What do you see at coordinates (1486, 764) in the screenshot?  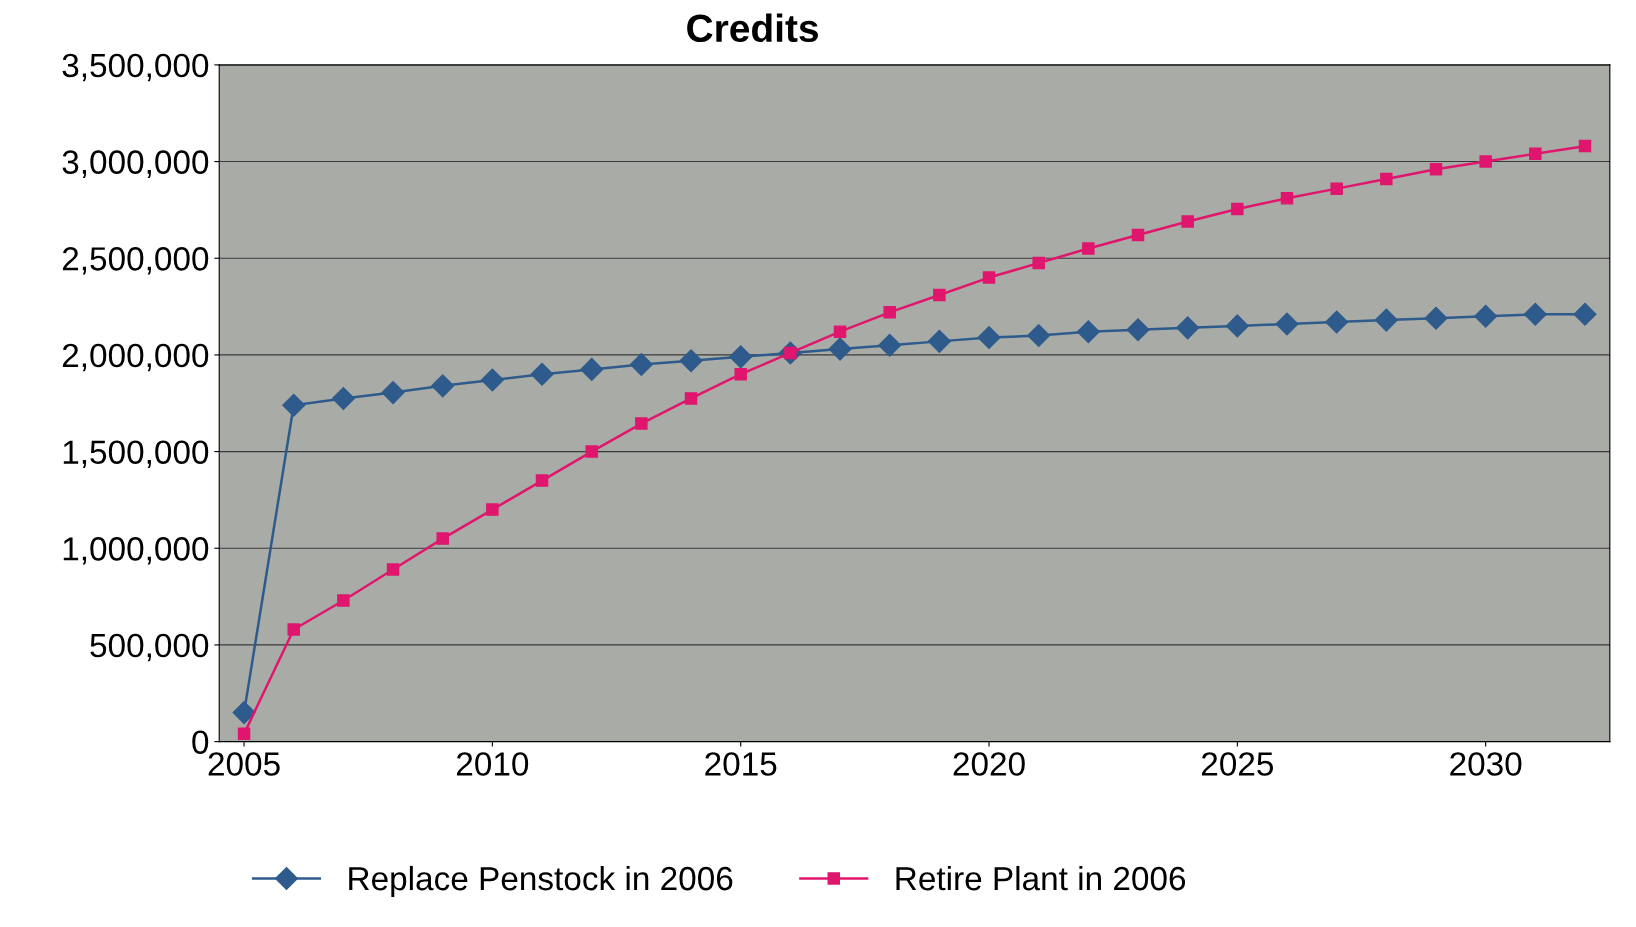 I see `x-tick-label: 2030` at bounding box center [1486, 764].